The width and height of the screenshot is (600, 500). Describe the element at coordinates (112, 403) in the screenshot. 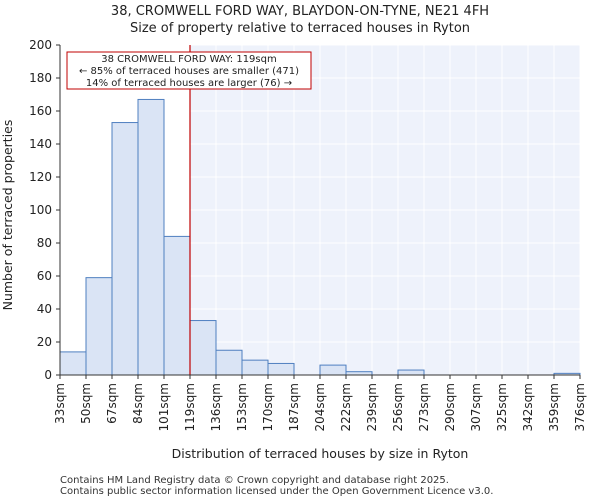

I see `x-tick-label: 67sqm` at that location.